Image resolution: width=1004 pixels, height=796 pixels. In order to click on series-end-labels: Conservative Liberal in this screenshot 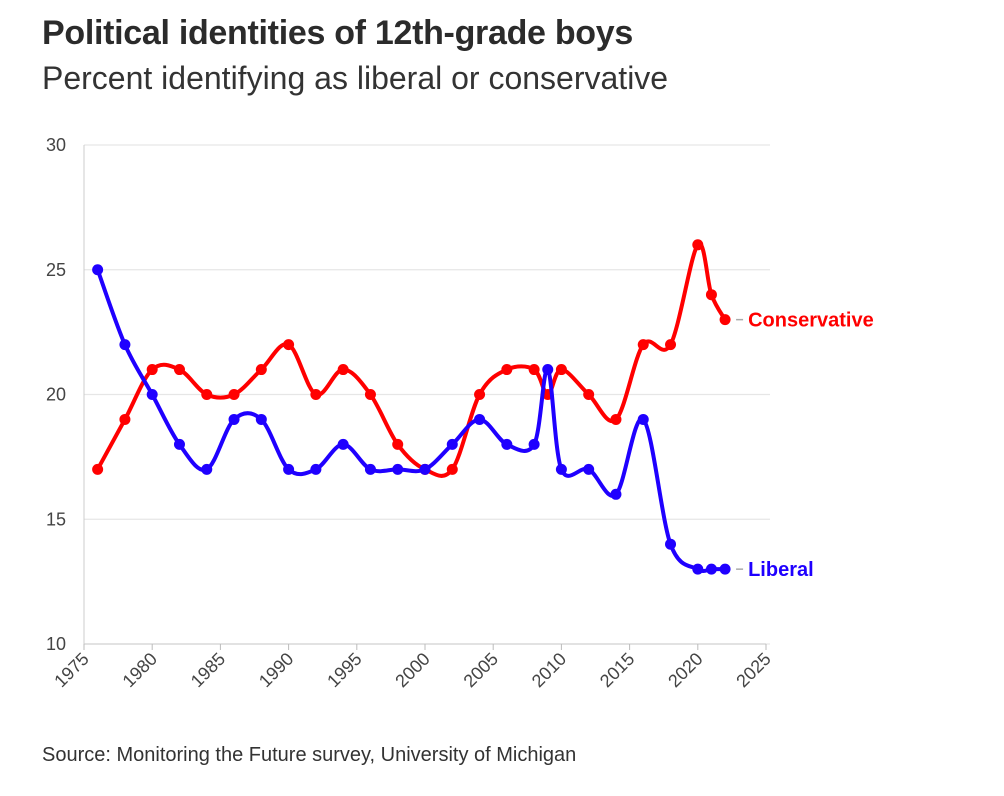, I will do `click(805, 445)`.